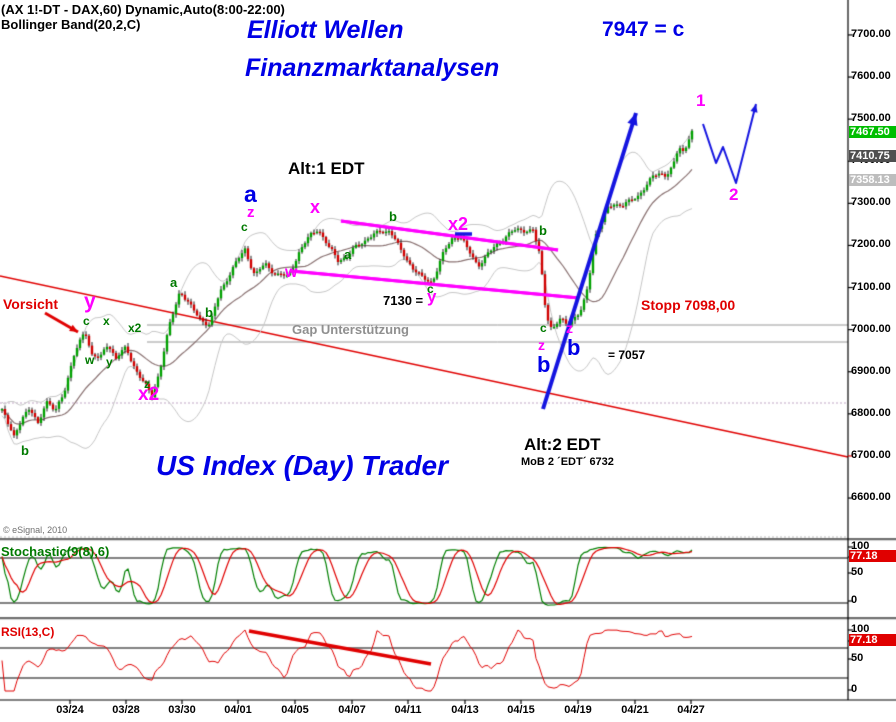 This screenshot has width=896, height=722. Describe the element at coordinates (854, 689) in the screenshot. I see `rsi-tick-0: 0` at that location.